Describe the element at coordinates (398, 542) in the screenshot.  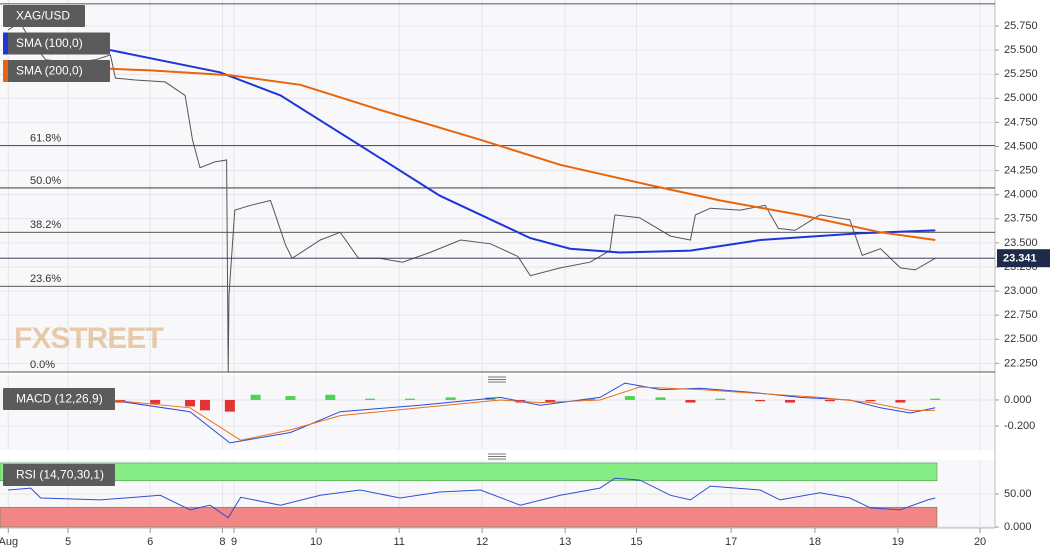
I see `x-tick-label: 11` at that location.